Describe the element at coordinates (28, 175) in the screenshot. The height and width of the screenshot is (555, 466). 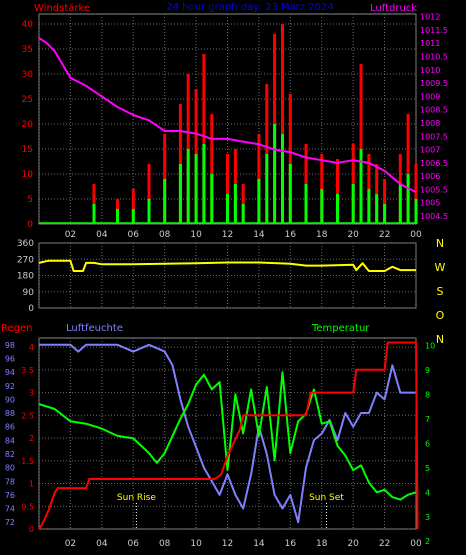
I see `wind-y-tick: 10` at that location.